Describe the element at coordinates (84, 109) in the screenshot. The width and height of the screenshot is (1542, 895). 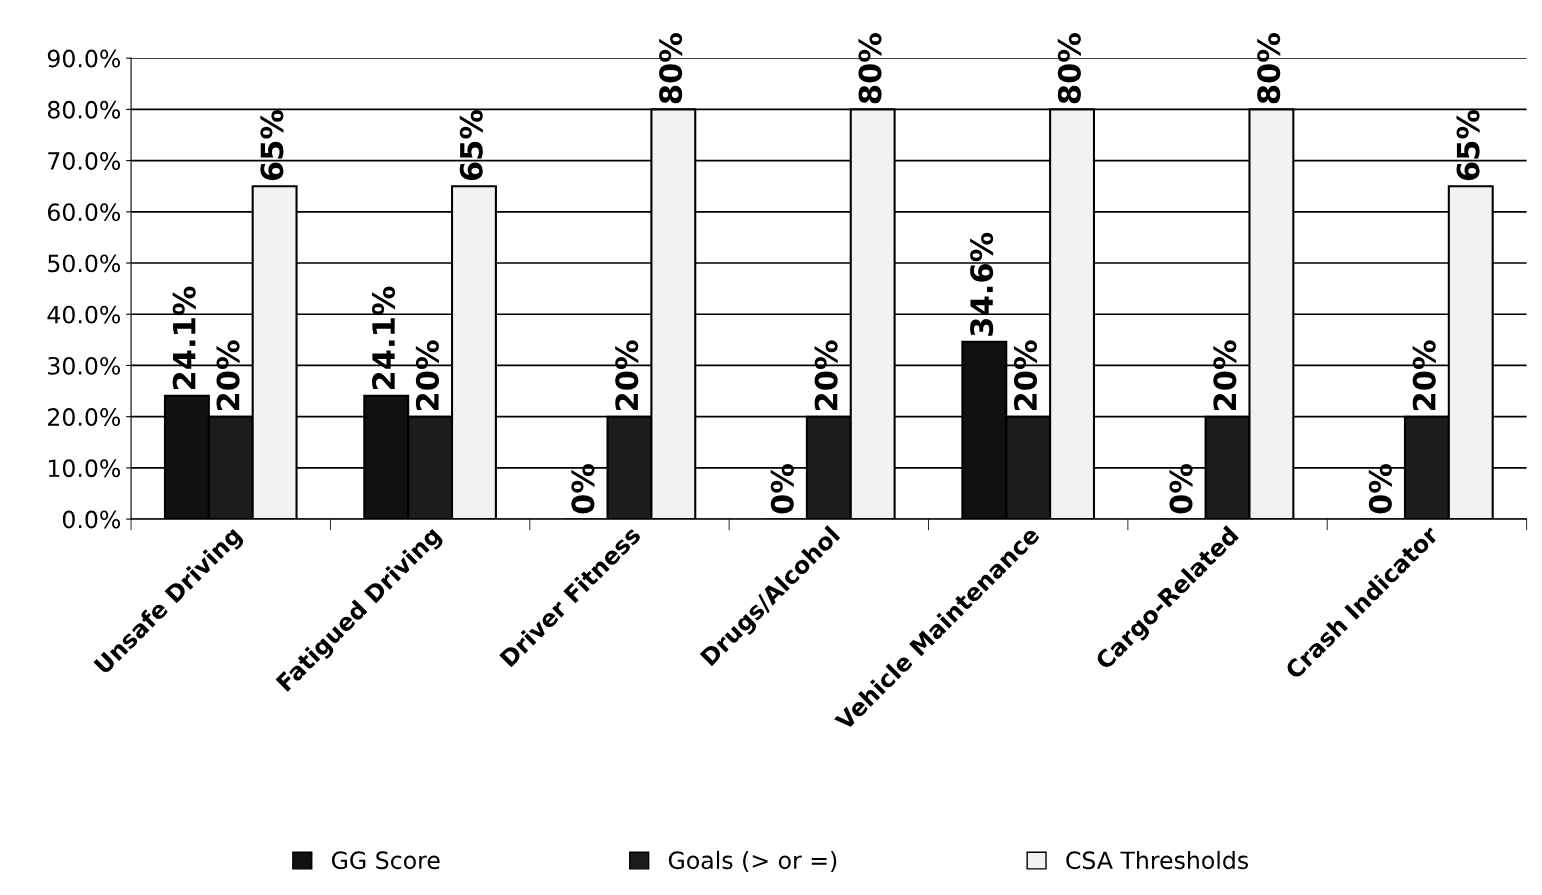
I see `y-tick-label: 80.0%` at that location.